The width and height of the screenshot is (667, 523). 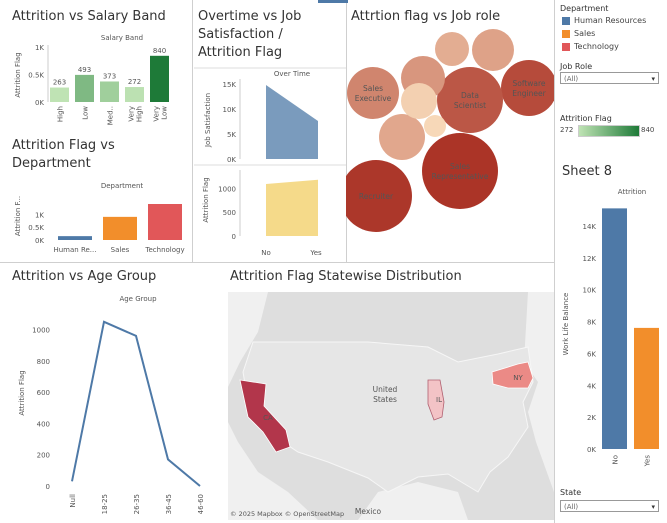 I want to click on line-series, so click(x=136, y=403).